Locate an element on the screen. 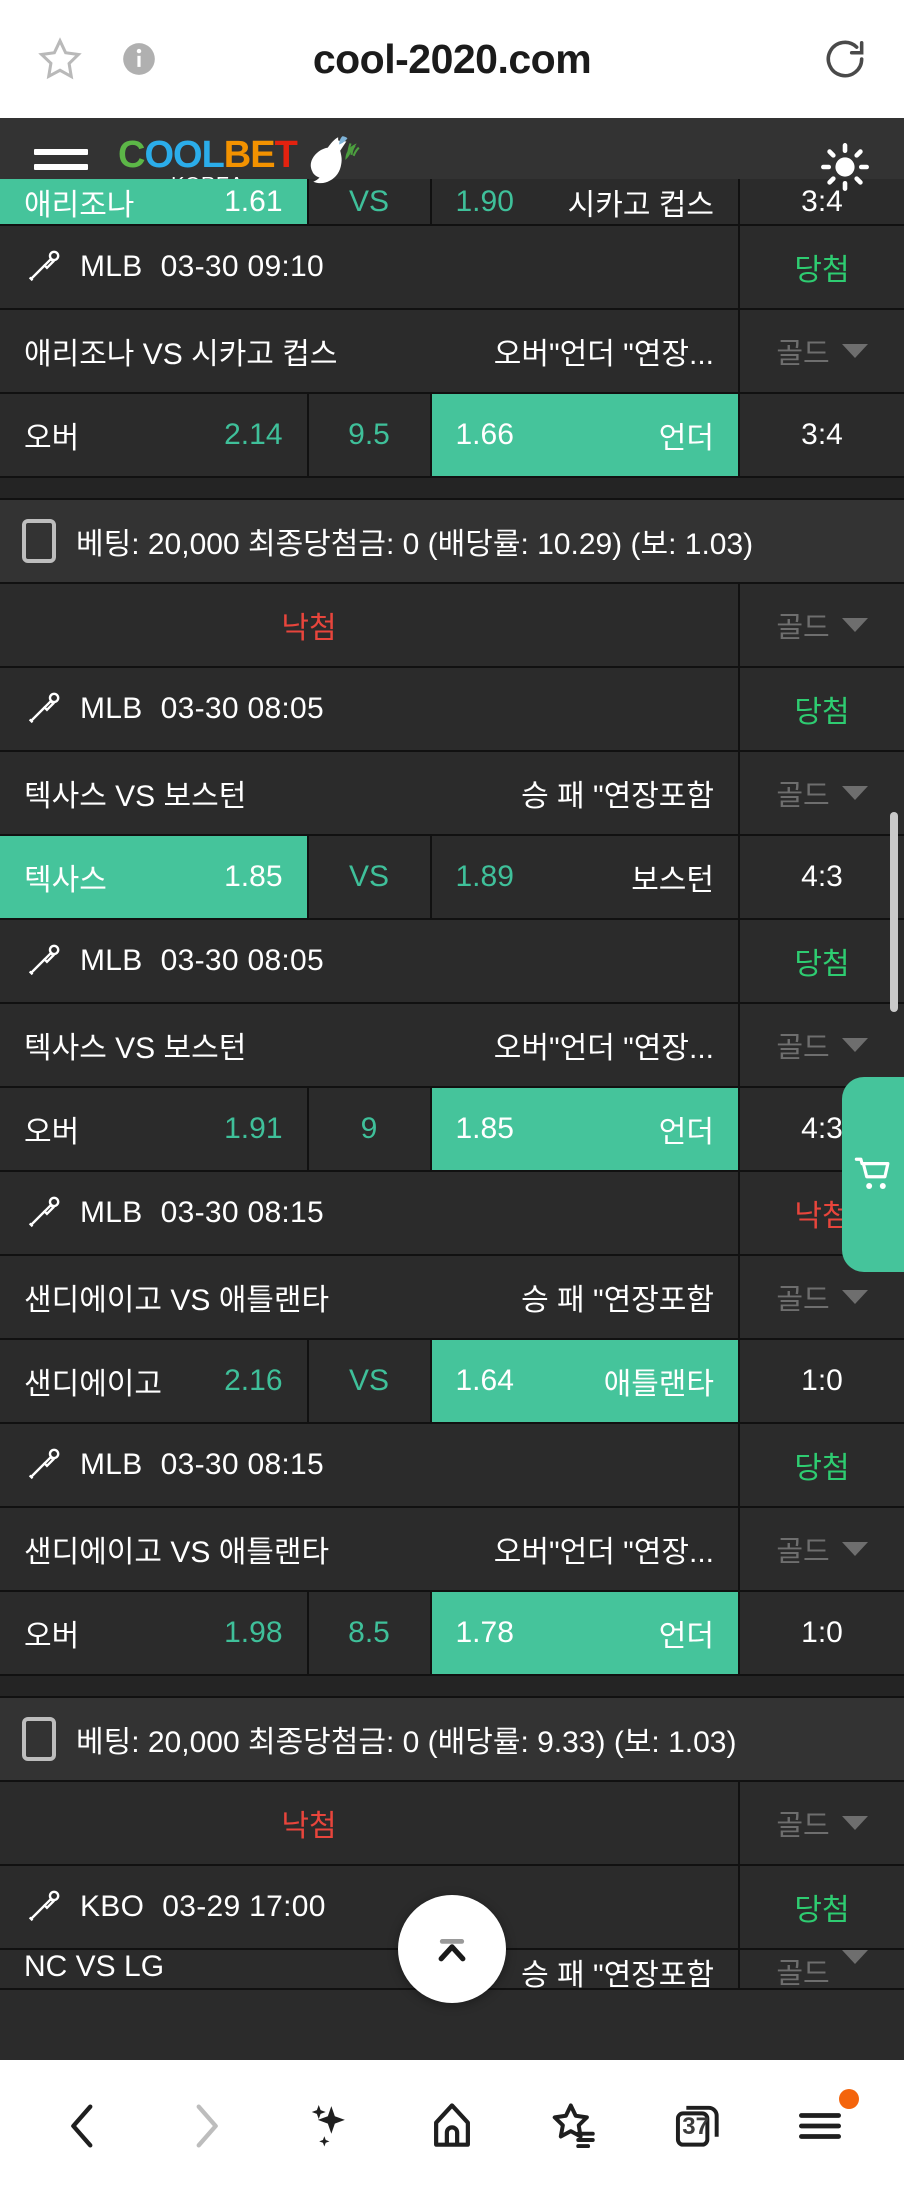  reload-icon is located at coordinates (845, 59).